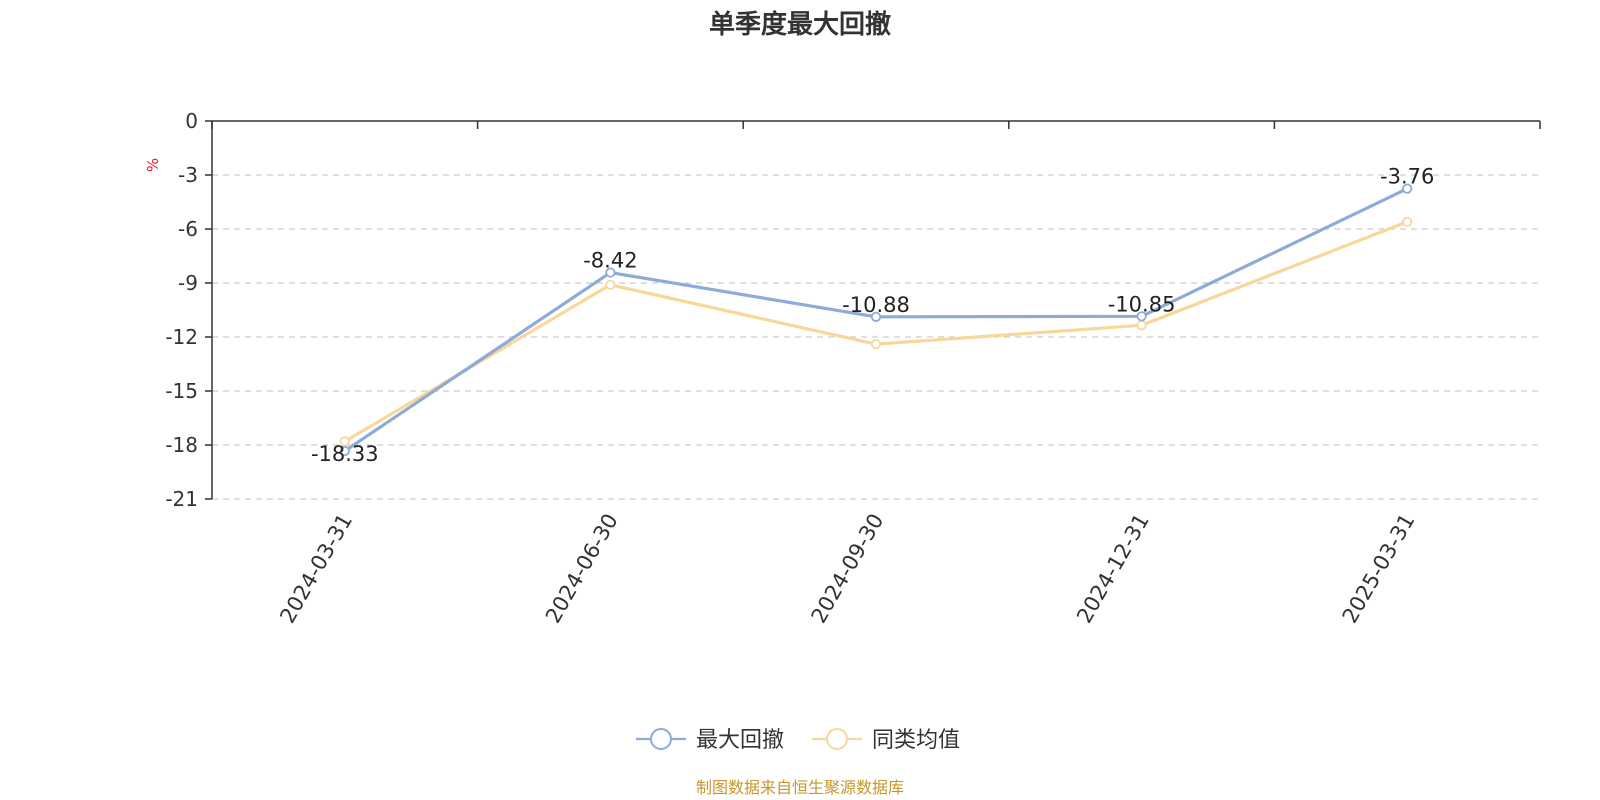  Describe the element at coordinates (1379, 569) in the screenshot. I see `x-tick-label: 2025-03-31` at that location.